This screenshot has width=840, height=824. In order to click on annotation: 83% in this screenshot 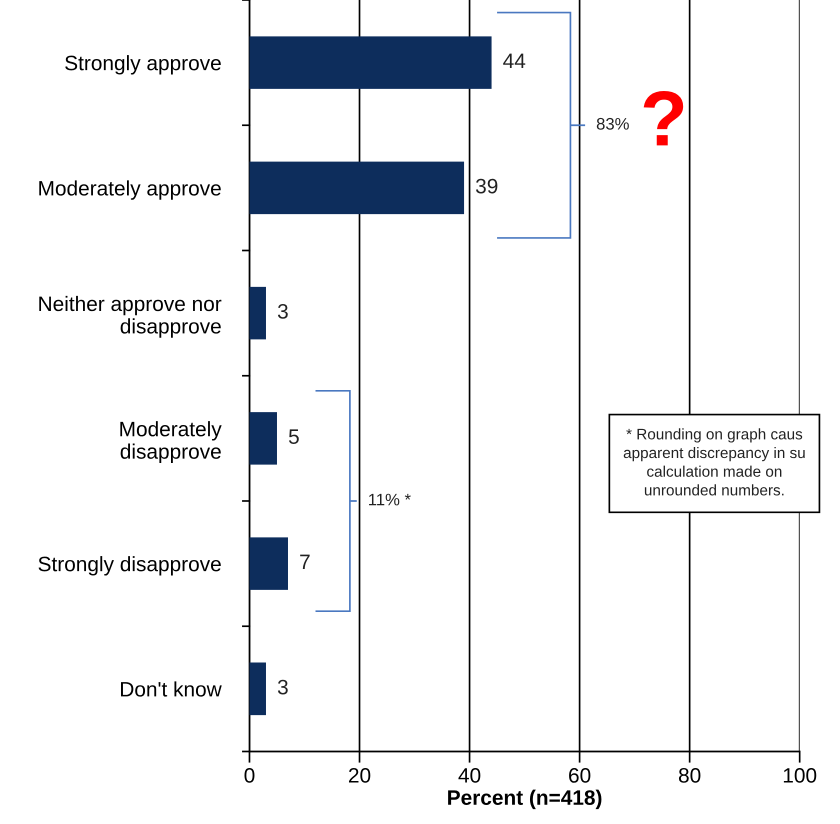, I will do `click(612, 124)`.